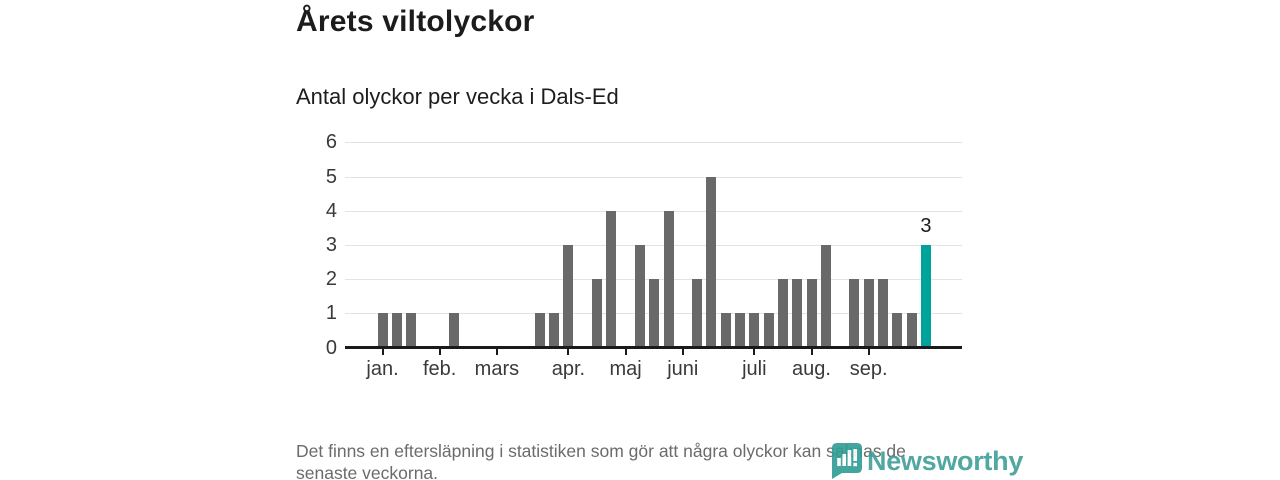  What do you see at coordinates (682, 352) in the screenshot?
I see `x-tick-juni` at bounding box center [682, 352].